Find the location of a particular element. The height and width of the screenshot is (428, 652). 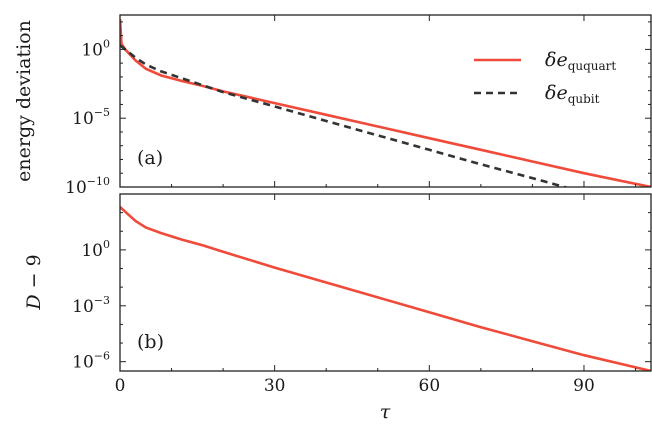

panel-a-panel-tag: (a) is located at coordinates (150, 158).